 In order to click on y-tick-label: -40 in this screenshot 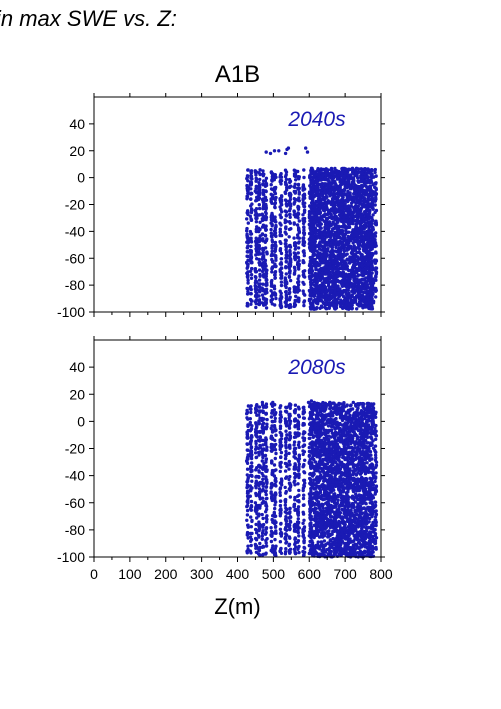, I will do `click(75, 231)`.